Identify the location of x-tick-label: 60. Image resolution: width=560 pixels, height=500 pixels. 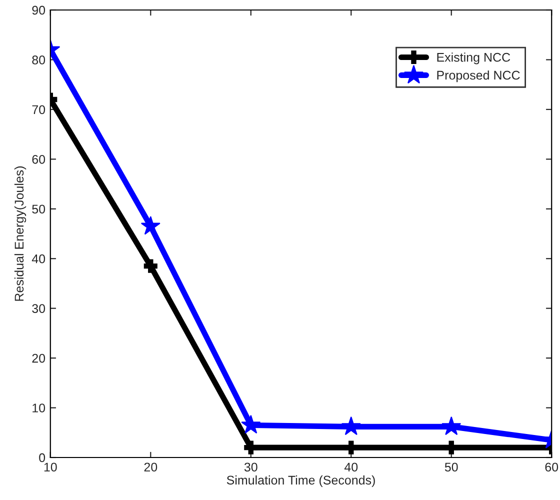
(551, 467).